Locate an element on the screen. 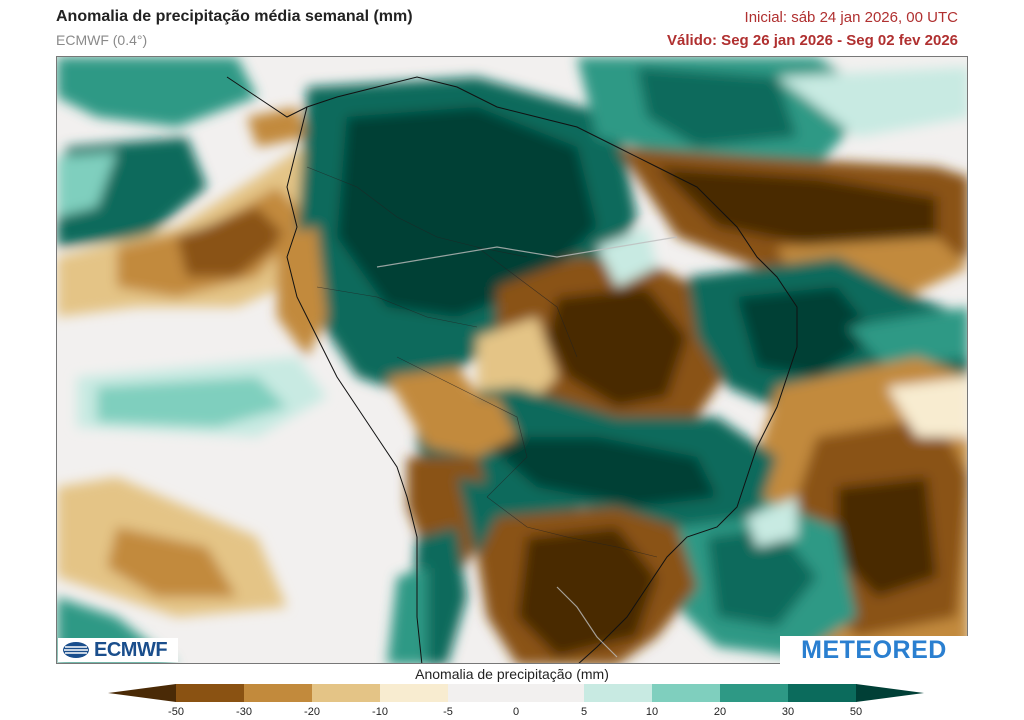  meteored-logo: METEORED is located at coordinates (874, 650).